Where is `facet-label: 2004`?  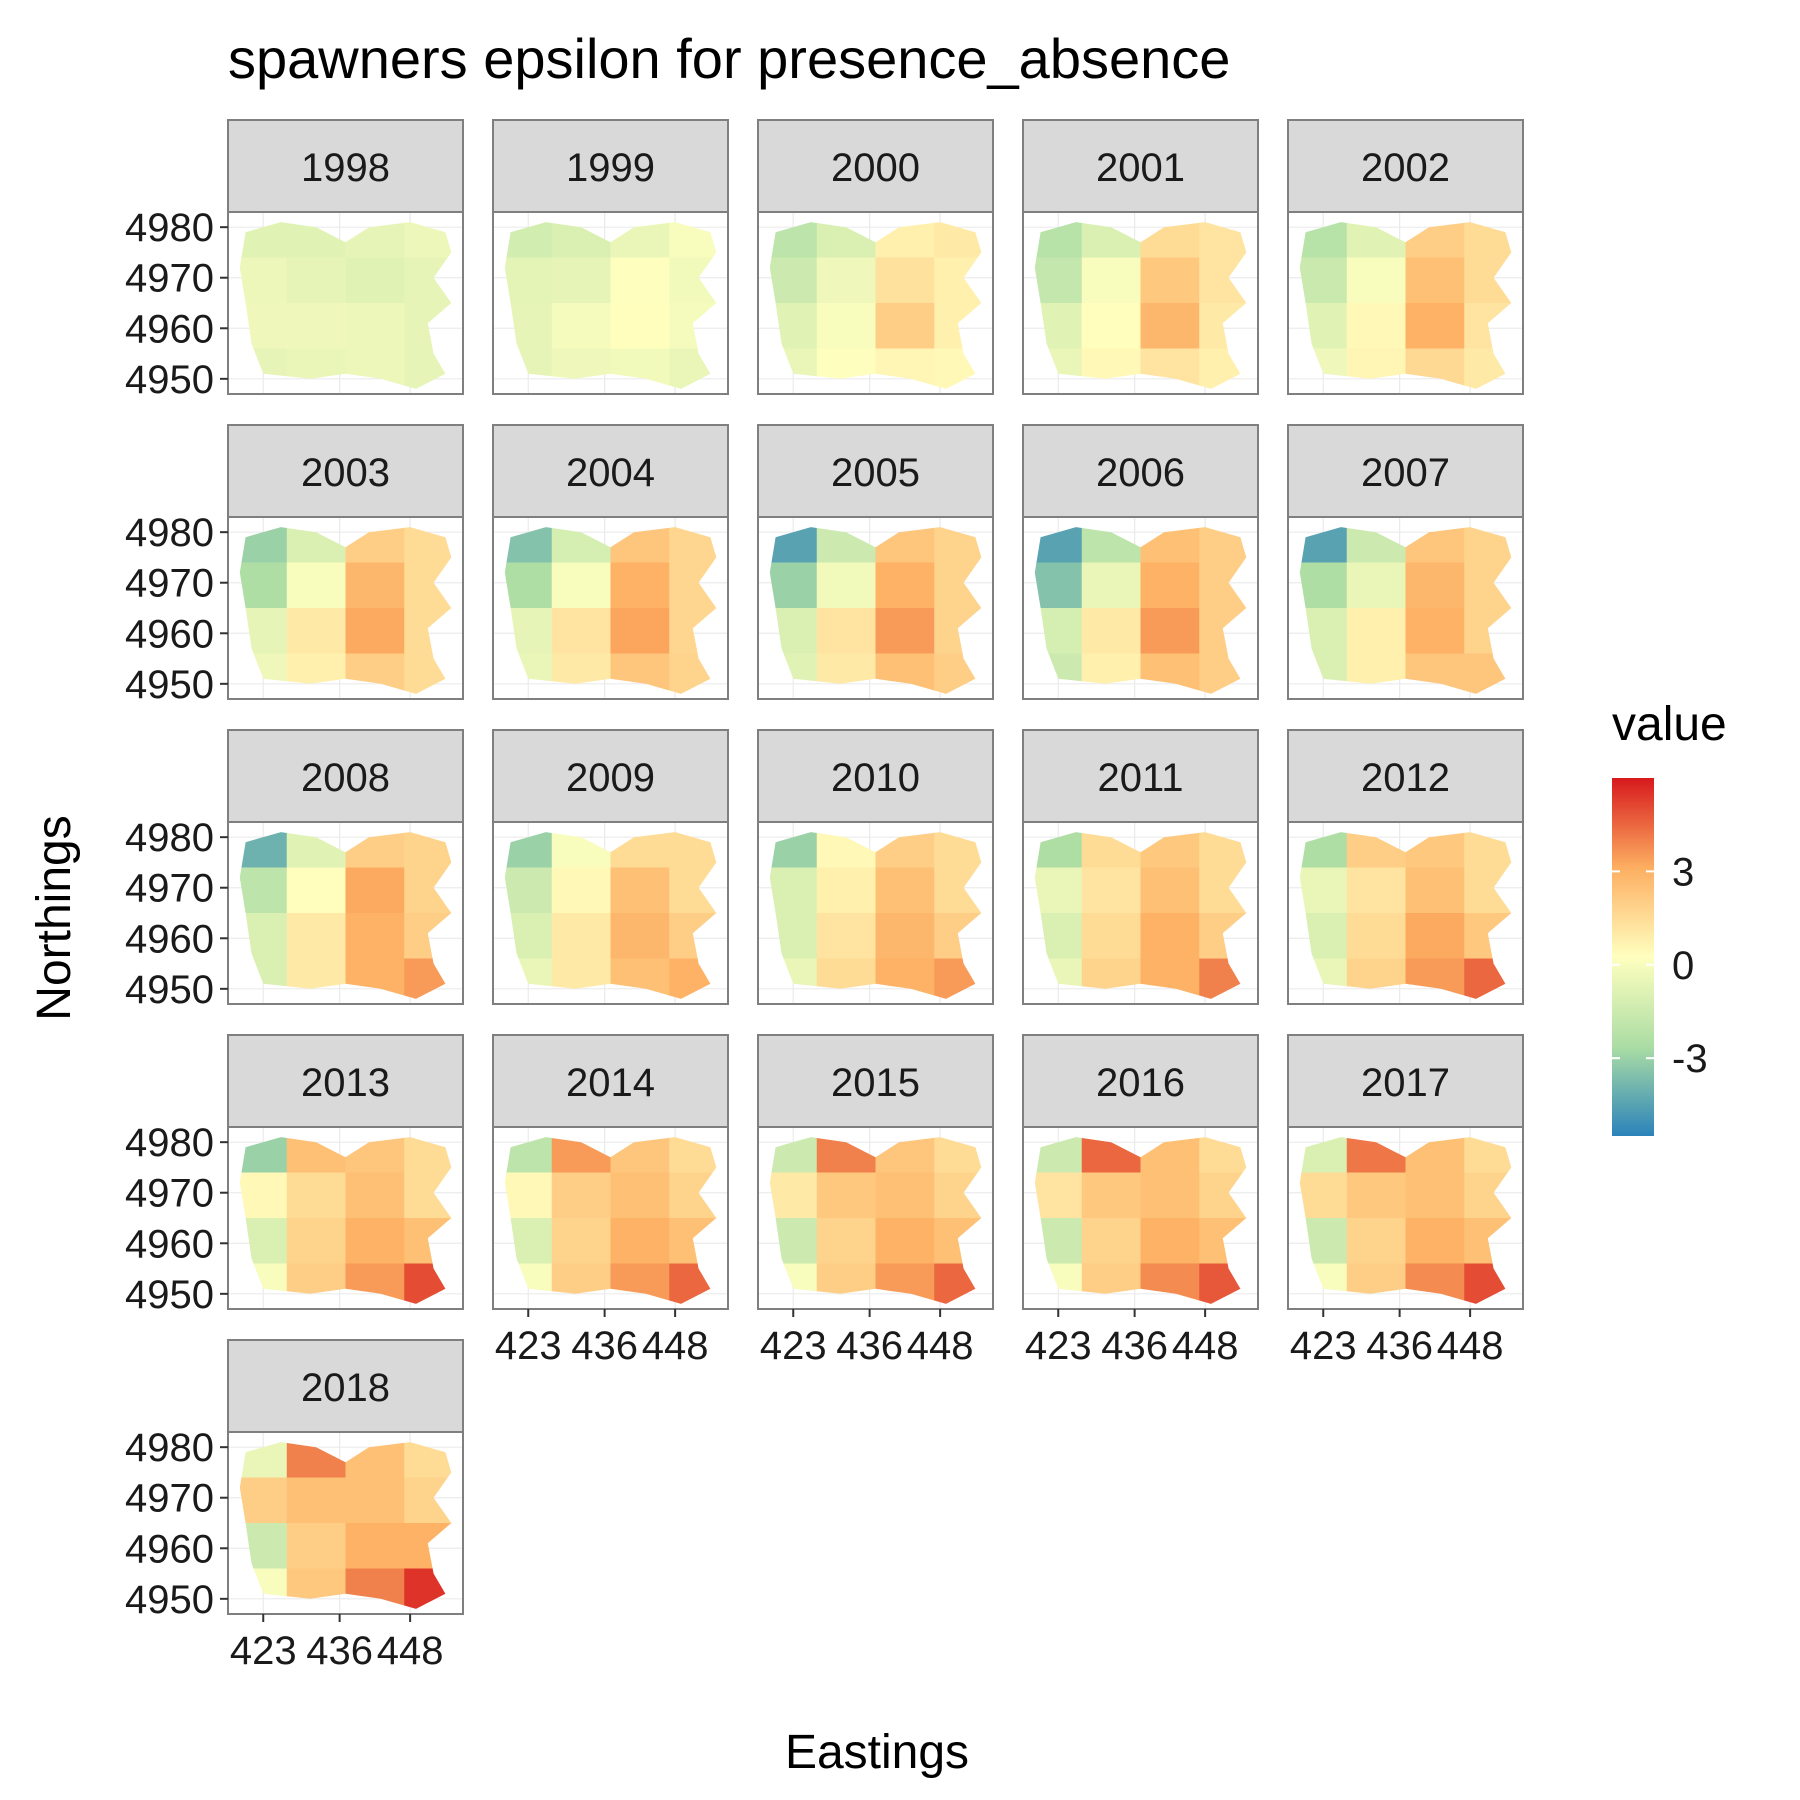
facet-label: 2004 is located at coordinates (610, 473).